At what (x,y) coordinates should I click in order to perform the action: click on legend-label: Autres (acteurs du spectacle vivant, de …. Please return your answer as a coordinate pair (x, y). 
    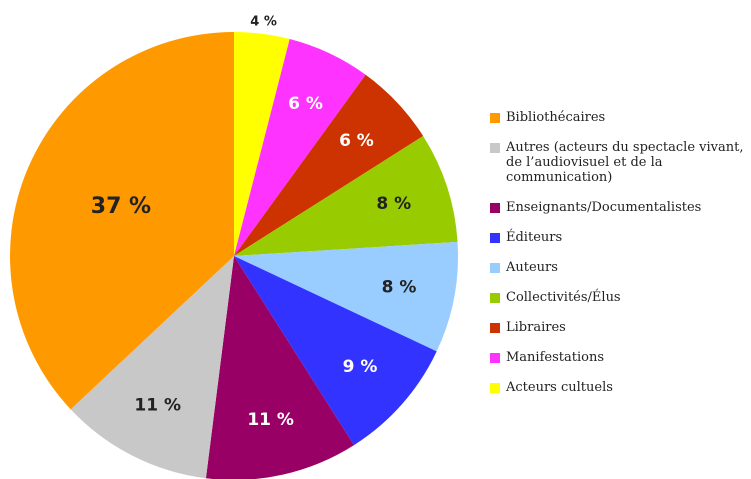
    Looking at the image, I should click on (625, 162).